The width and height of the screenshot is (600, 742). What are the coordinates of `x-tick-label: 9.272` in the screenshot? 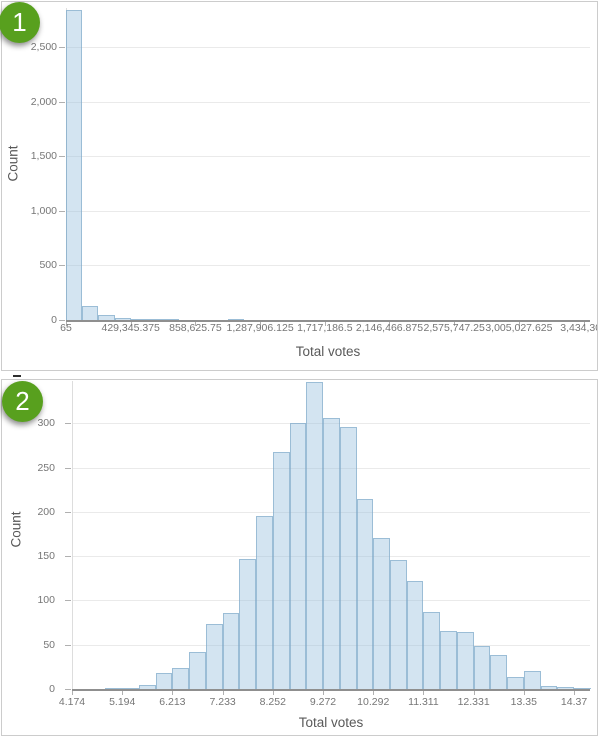 It's located at (323, 702).